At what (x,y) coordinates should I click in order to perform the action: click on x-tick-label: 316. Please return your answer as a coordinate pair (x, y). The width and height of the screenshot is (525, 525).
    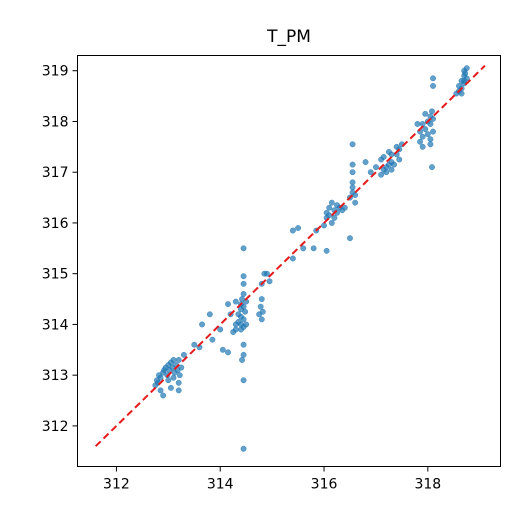
    Looking at the image, I should click on (324, 485).